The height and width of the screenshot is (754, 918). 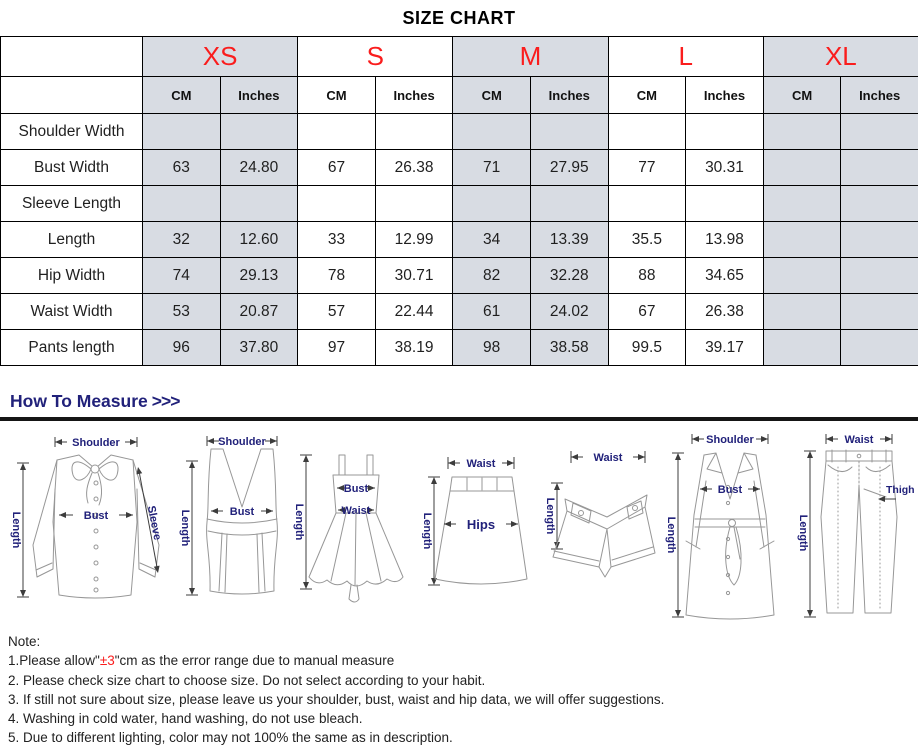 What do you see at coordinates (181, 167) in the screenshot?
I see `value-cell: 63` at bounding box center [181, 167].